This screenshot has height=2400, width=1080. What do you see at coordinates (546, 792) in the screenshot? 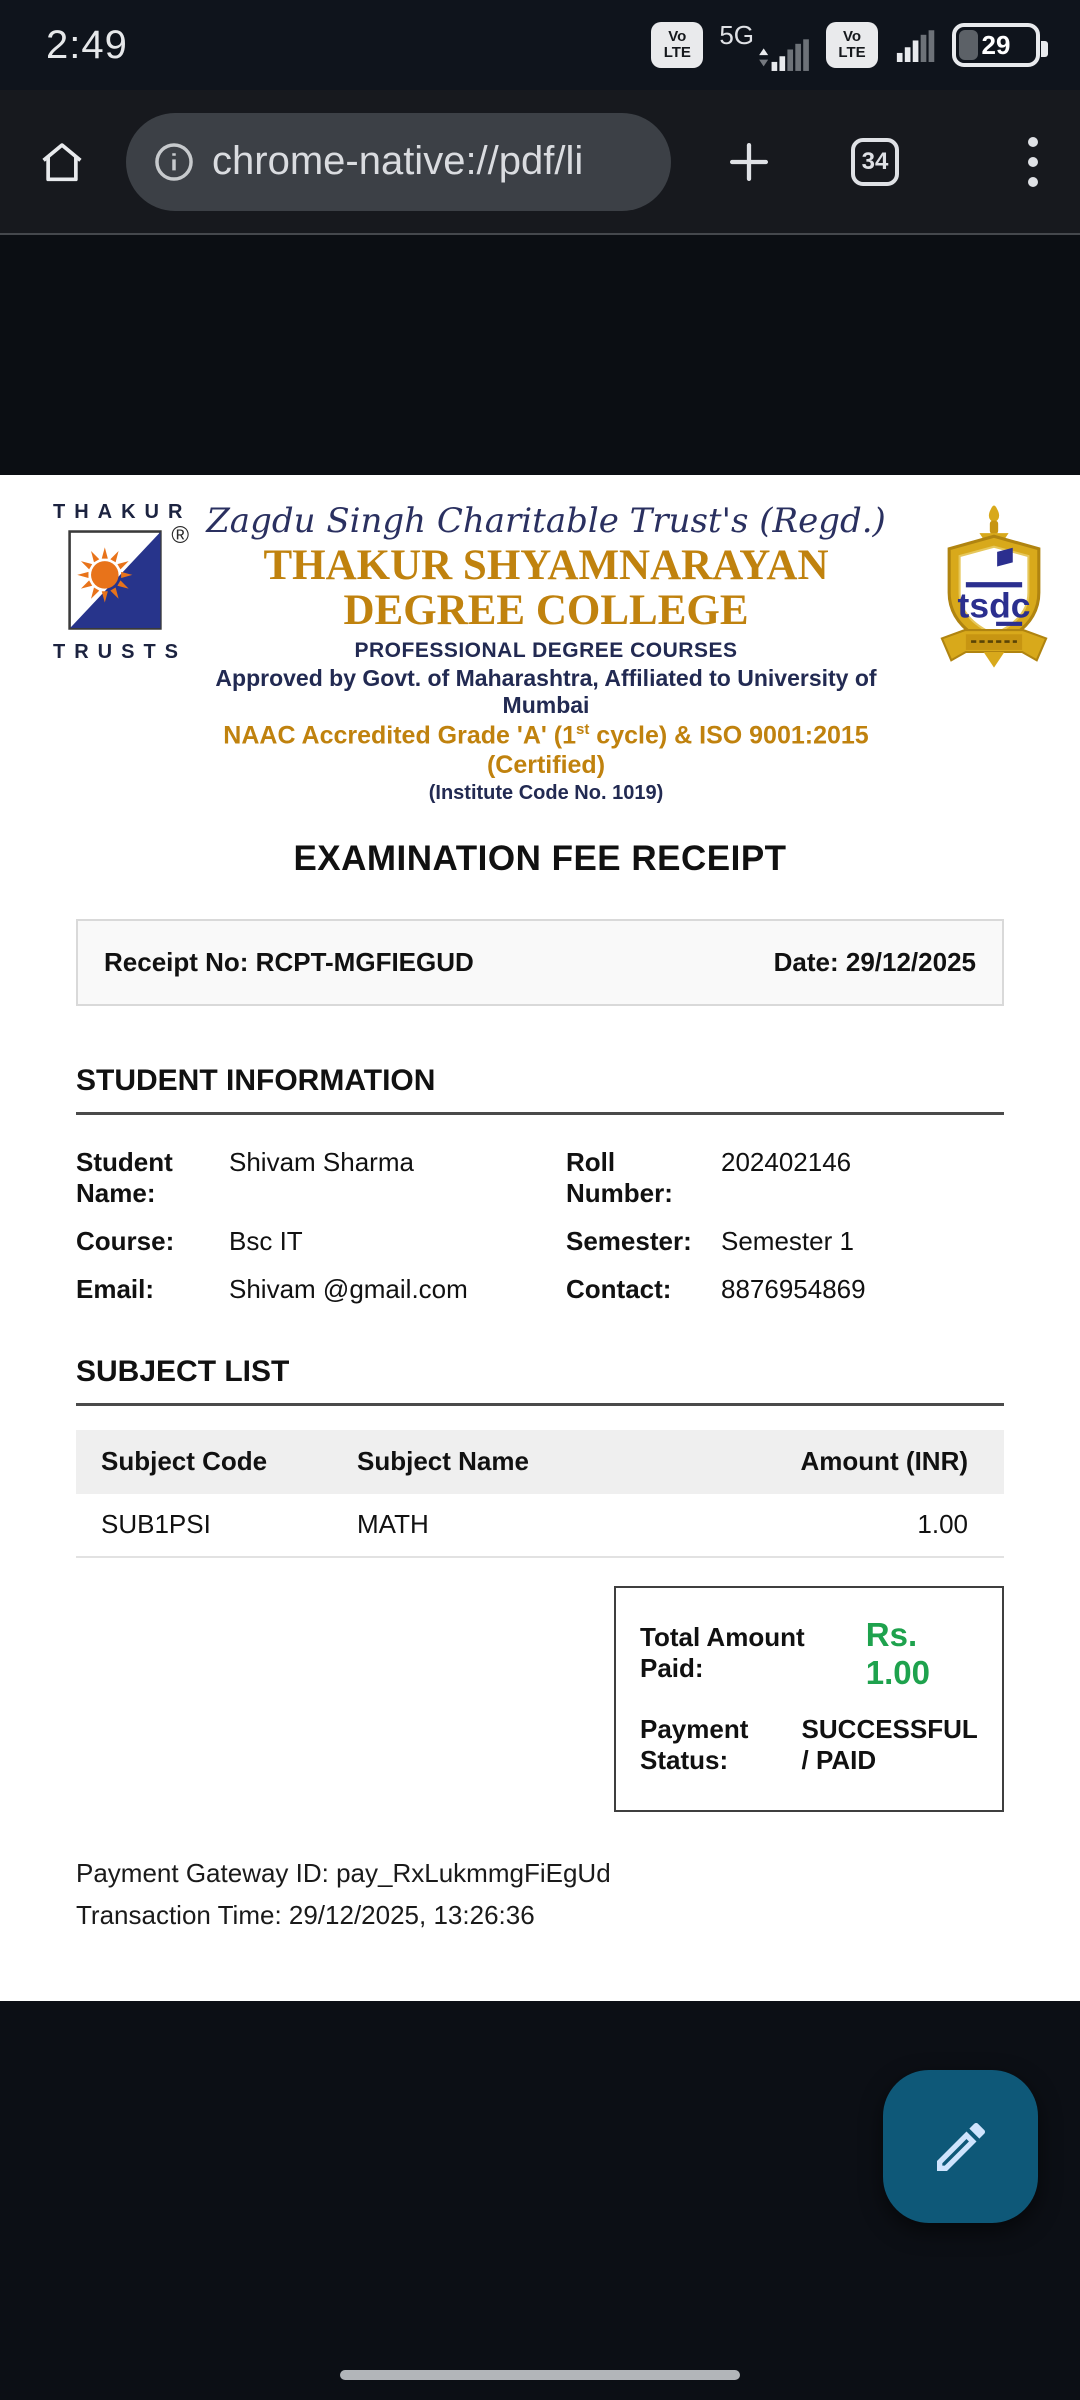
I see `institute-code: (Institute Code No. 1019)` at bounding box center [546, 792].